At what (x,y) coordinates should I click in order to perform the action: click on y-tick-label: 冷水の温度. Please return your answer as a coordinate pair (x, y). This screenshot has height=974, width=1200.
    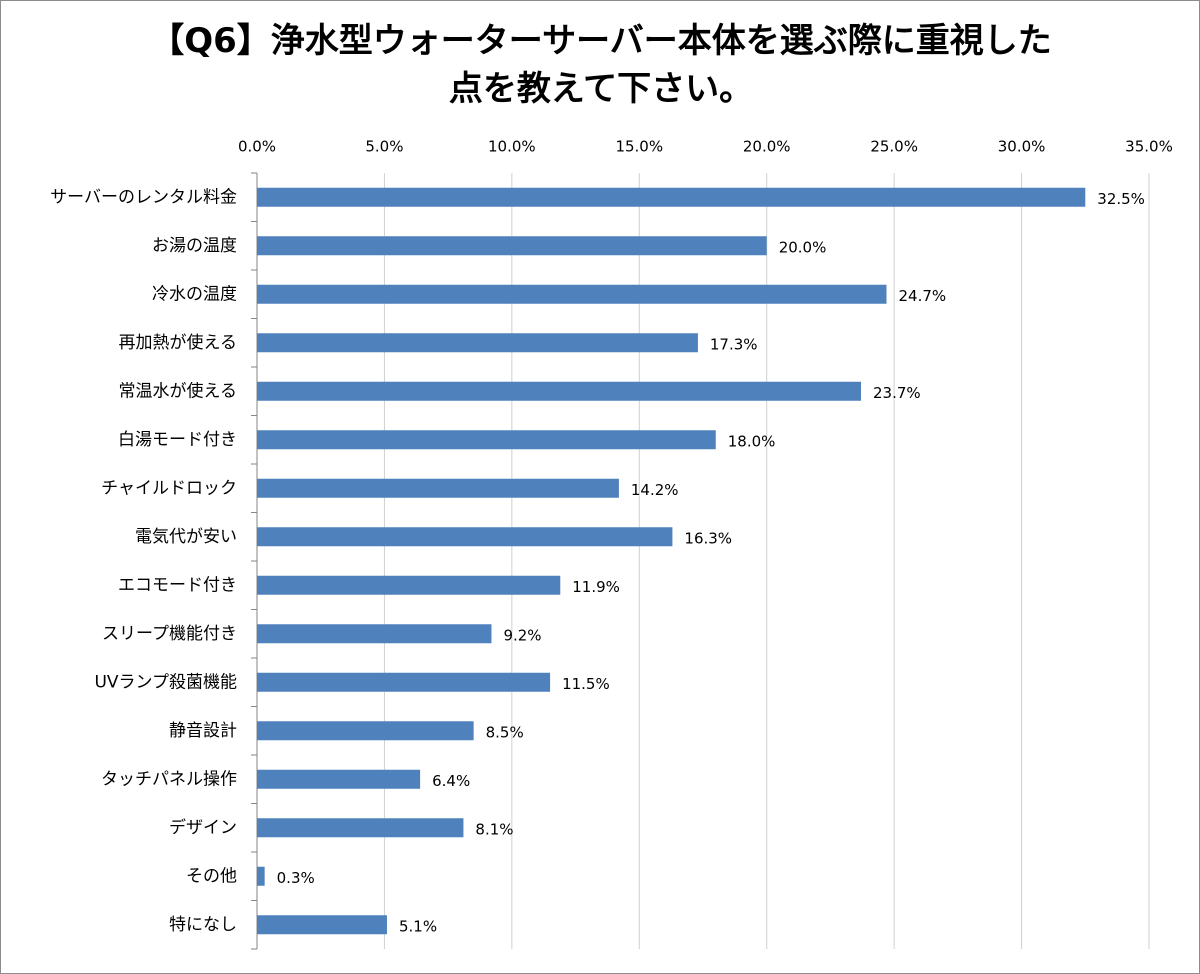
    Looking at the image, I should click on (194, 294).